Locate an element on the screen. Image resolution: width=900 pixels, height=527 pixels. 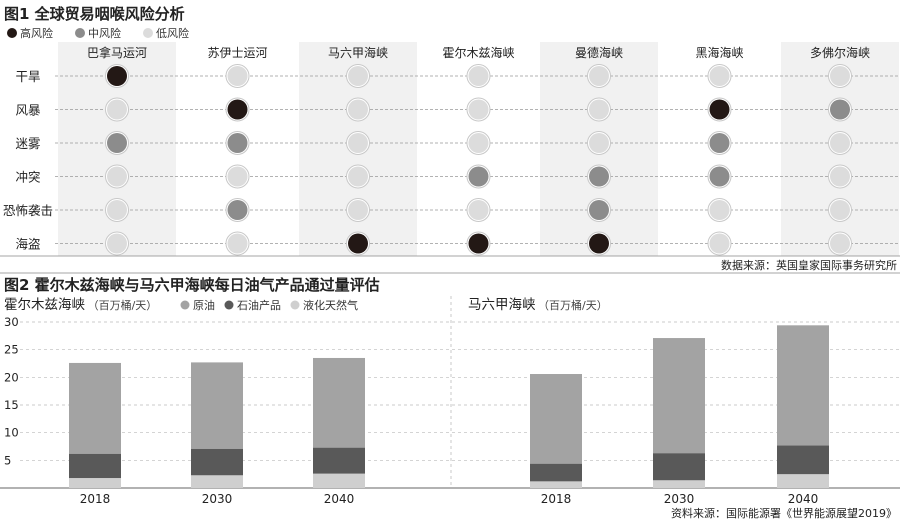
column-header: 霍尔木兹海峡 is located at coordinates (478, 52).